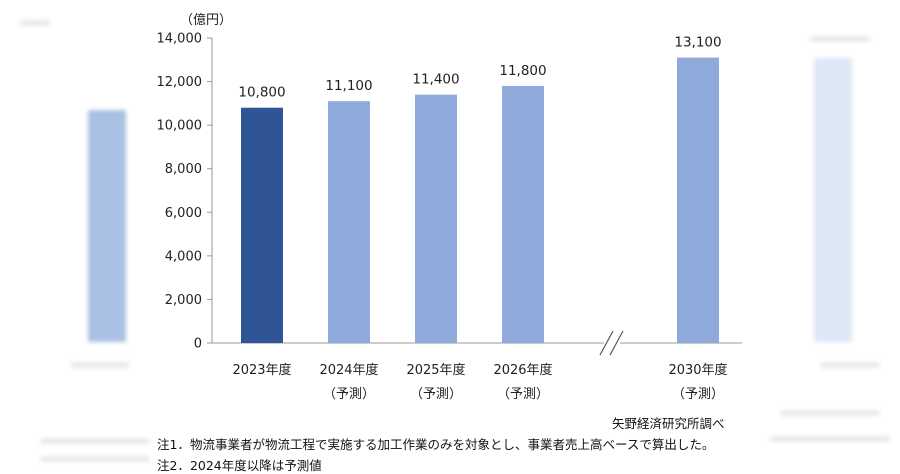  What do you see at coordinates (183, 300) in the screenshot?
I see `y-tick-label: 2,000` at bounding box center [183, 300].